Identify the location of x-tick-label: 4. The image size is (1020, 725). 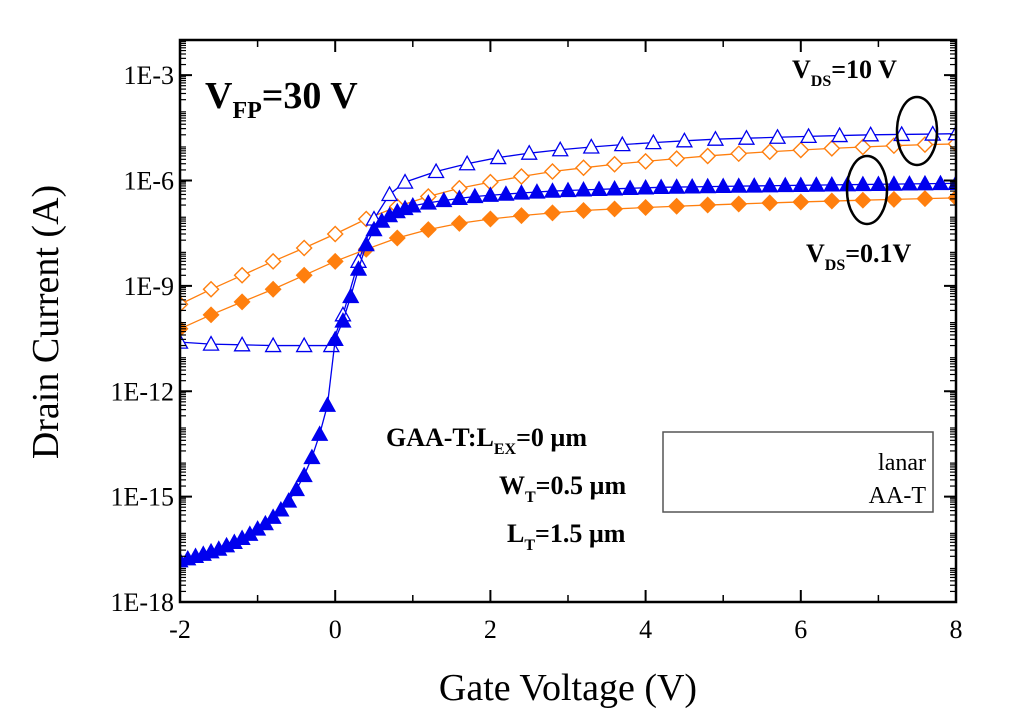
(645, 629).